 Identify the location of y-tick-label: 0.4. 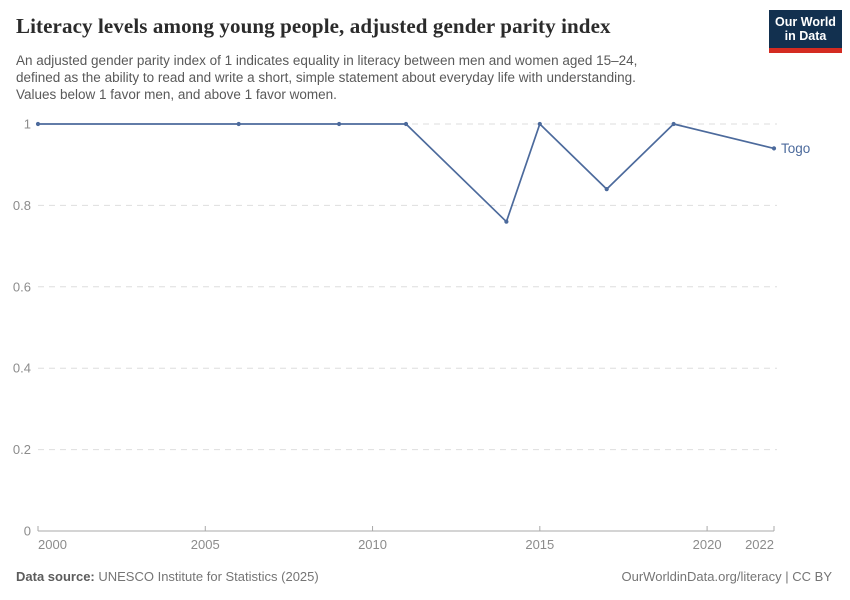
(22, 368).